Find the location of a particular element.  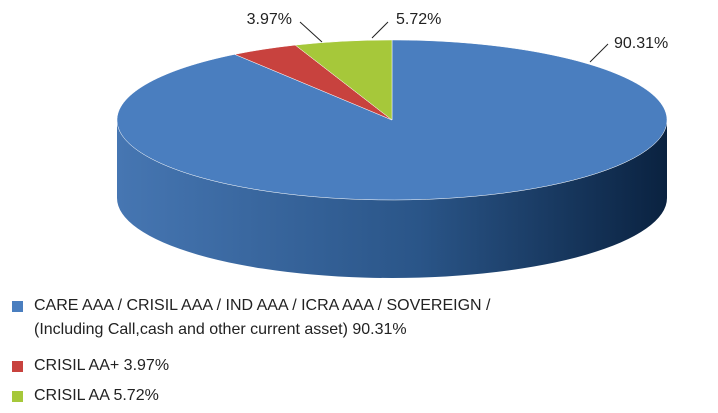

legend-label: CRISIL AA+ 3.97% is located at coordinates (101, 365).